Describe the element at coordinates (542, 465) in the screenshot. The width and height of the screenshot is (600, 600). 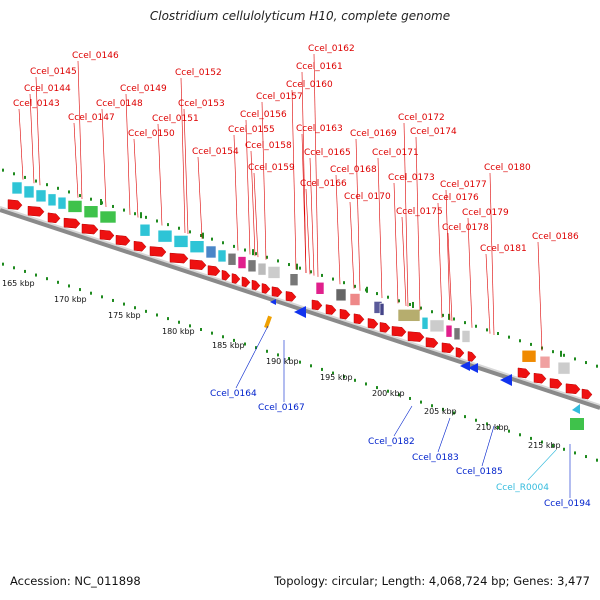
I see `rna-label-leader` at that location.